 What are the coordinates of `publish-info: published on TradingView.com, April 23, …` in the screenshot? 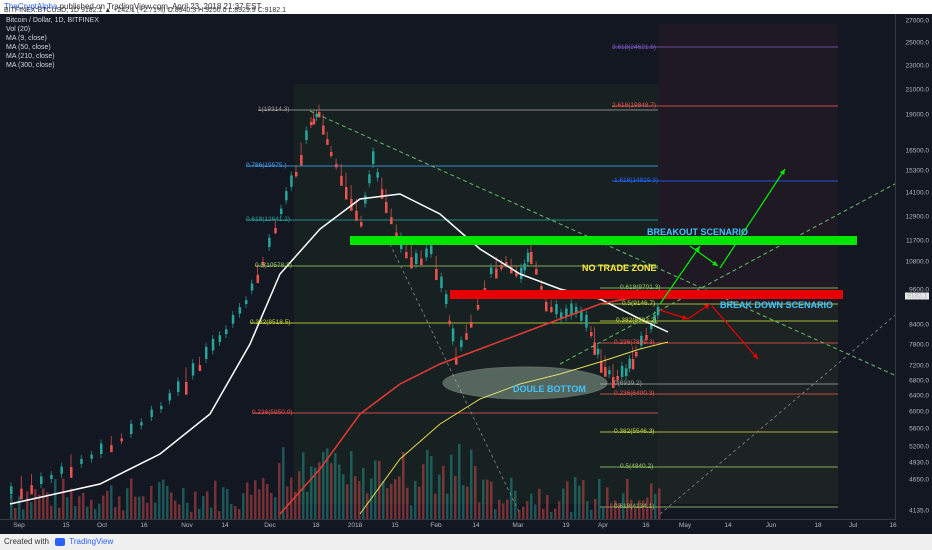 It's located at (160, 6).